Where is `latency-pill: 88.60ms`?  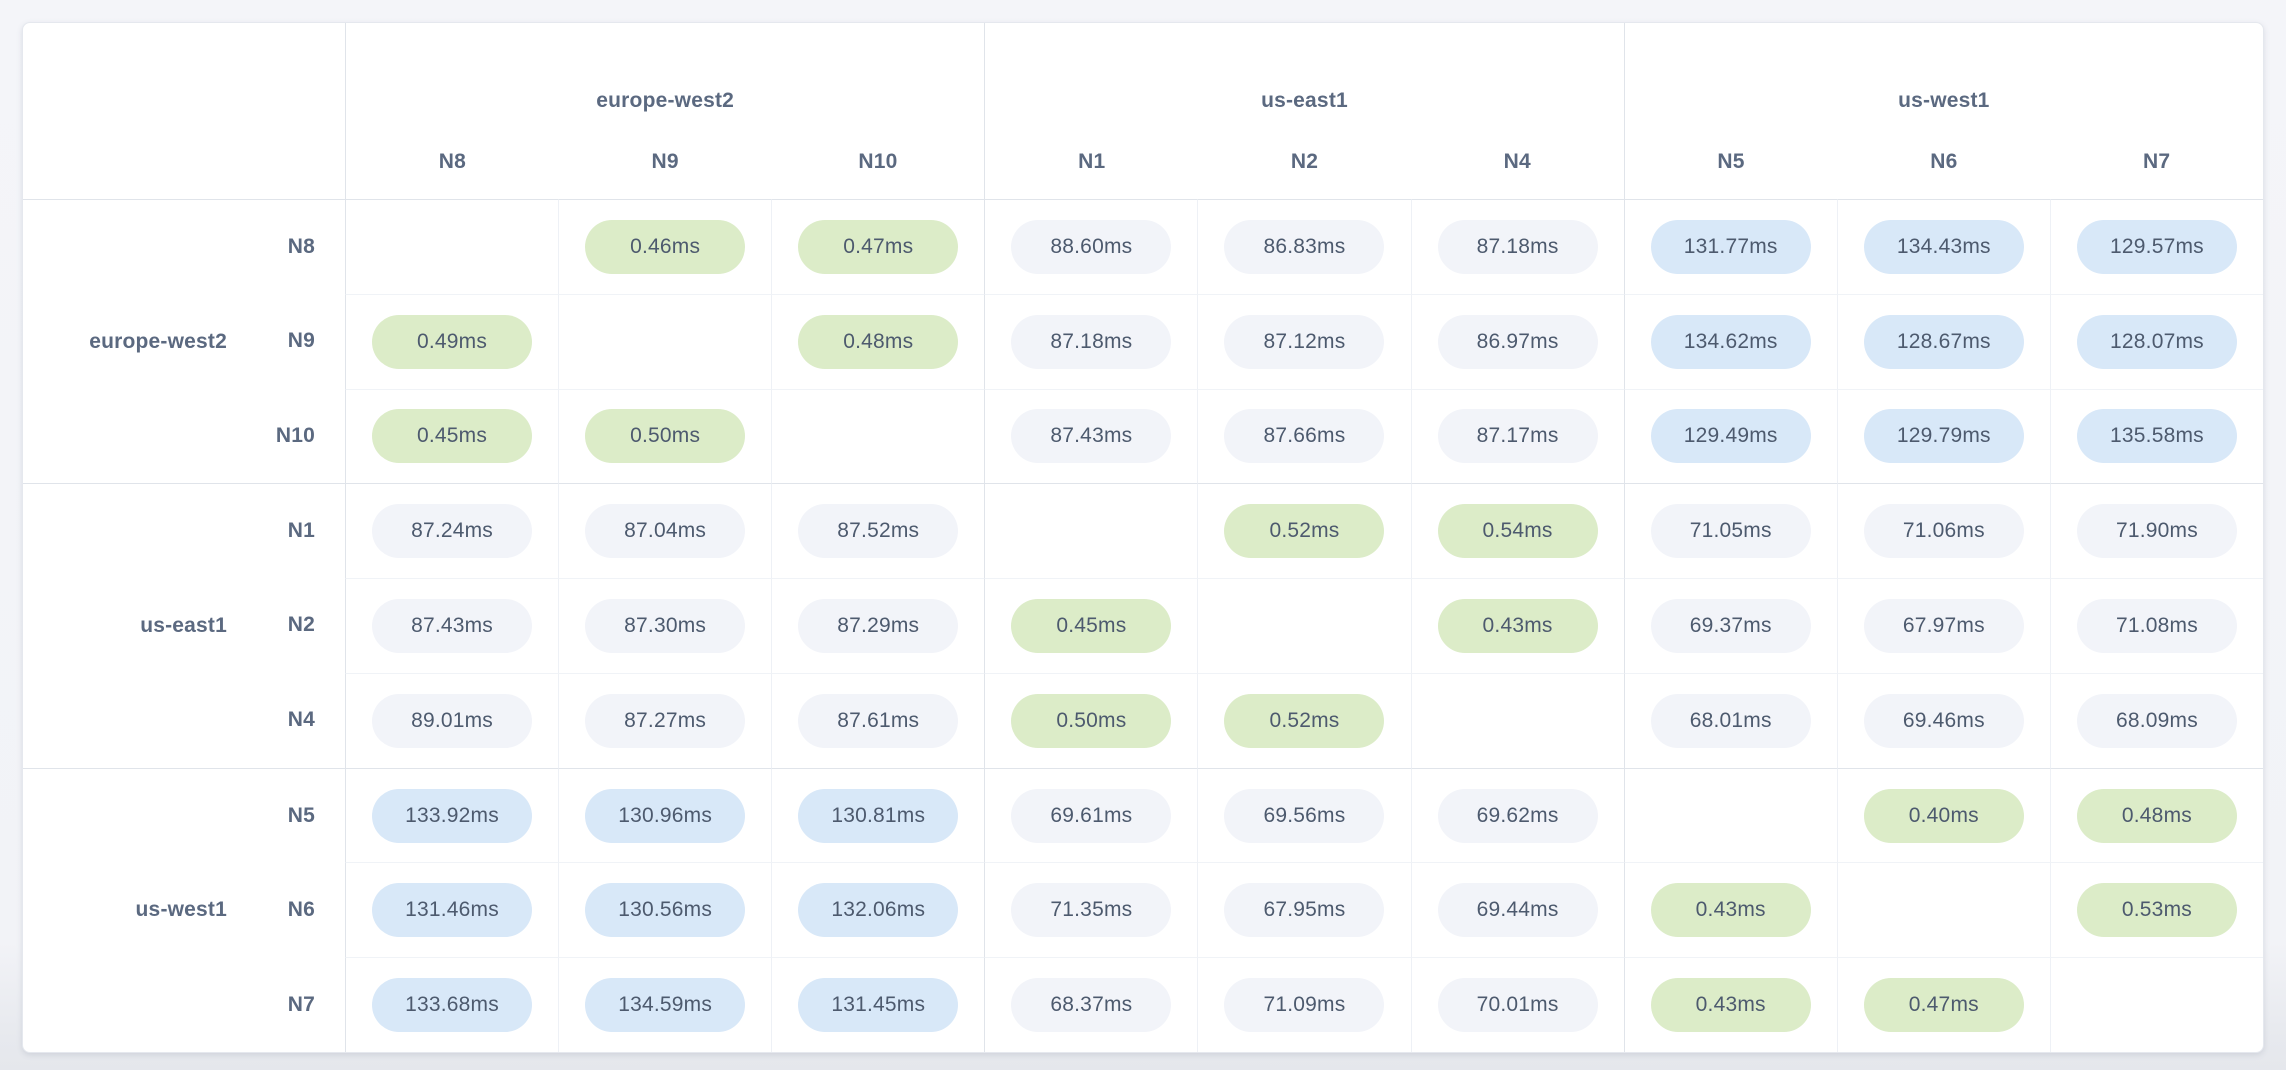
latency-pill: 88.60ms is located at coordinates (1091, 246).